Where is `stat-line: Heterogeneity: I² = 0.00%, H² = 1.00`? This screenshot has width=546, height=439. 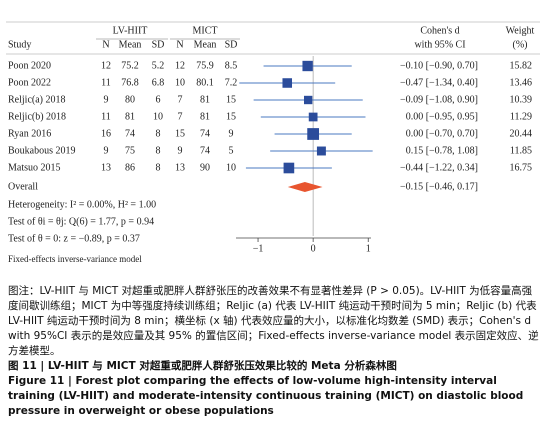 stat-line: Heterogeneity: I² = 0.00%, H² = 1.00 is located at coordinates (82, 204).